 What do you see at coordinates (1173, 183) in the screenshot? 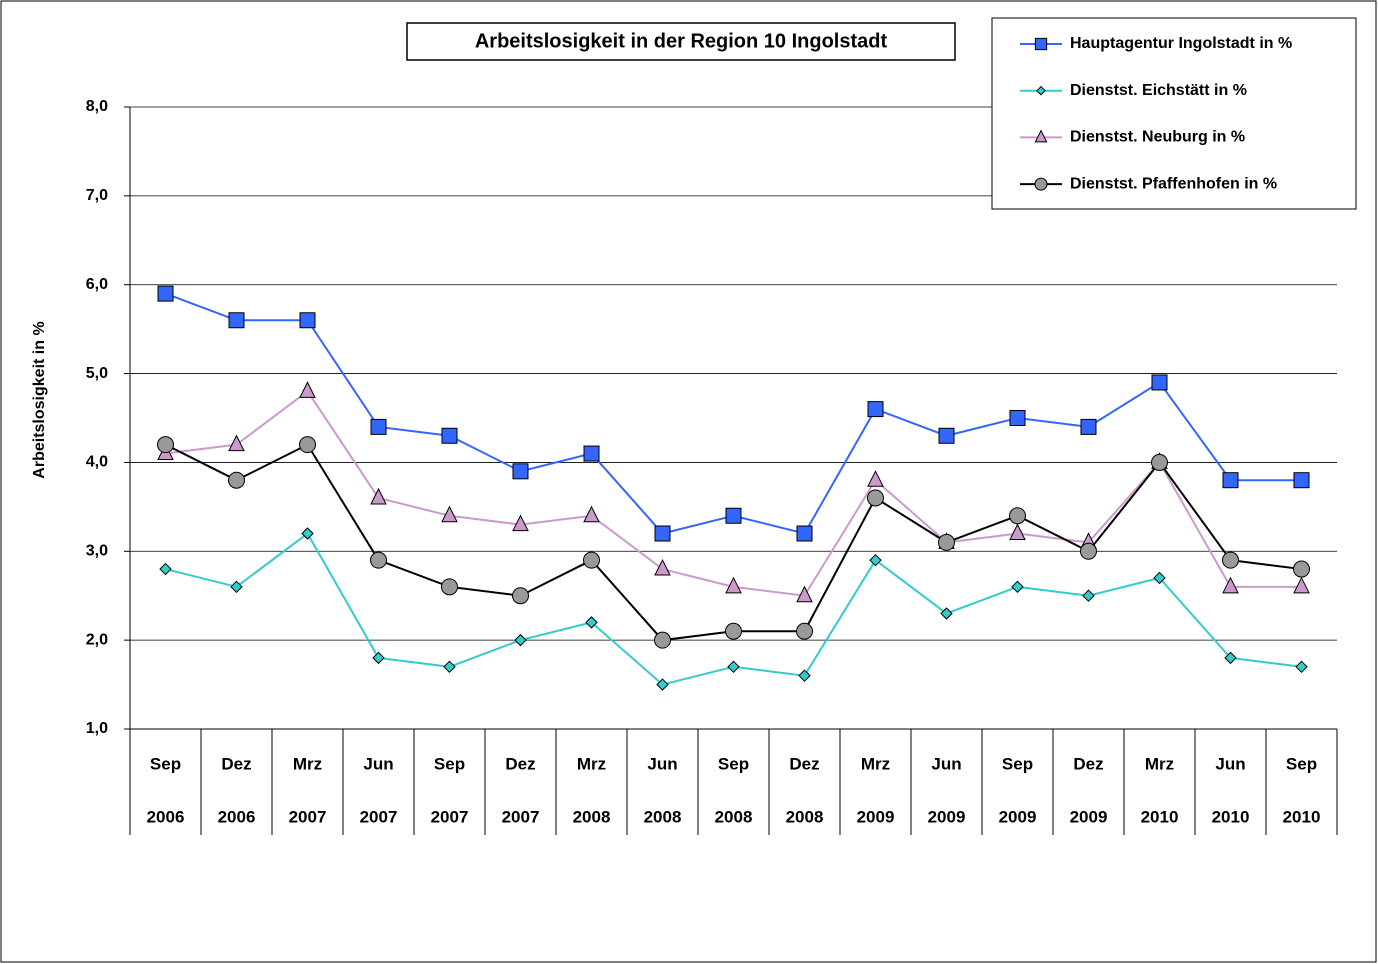
I see `legend-label: Dienstst. Pfaffenhofen in %` at bounding box center [1173, 183].